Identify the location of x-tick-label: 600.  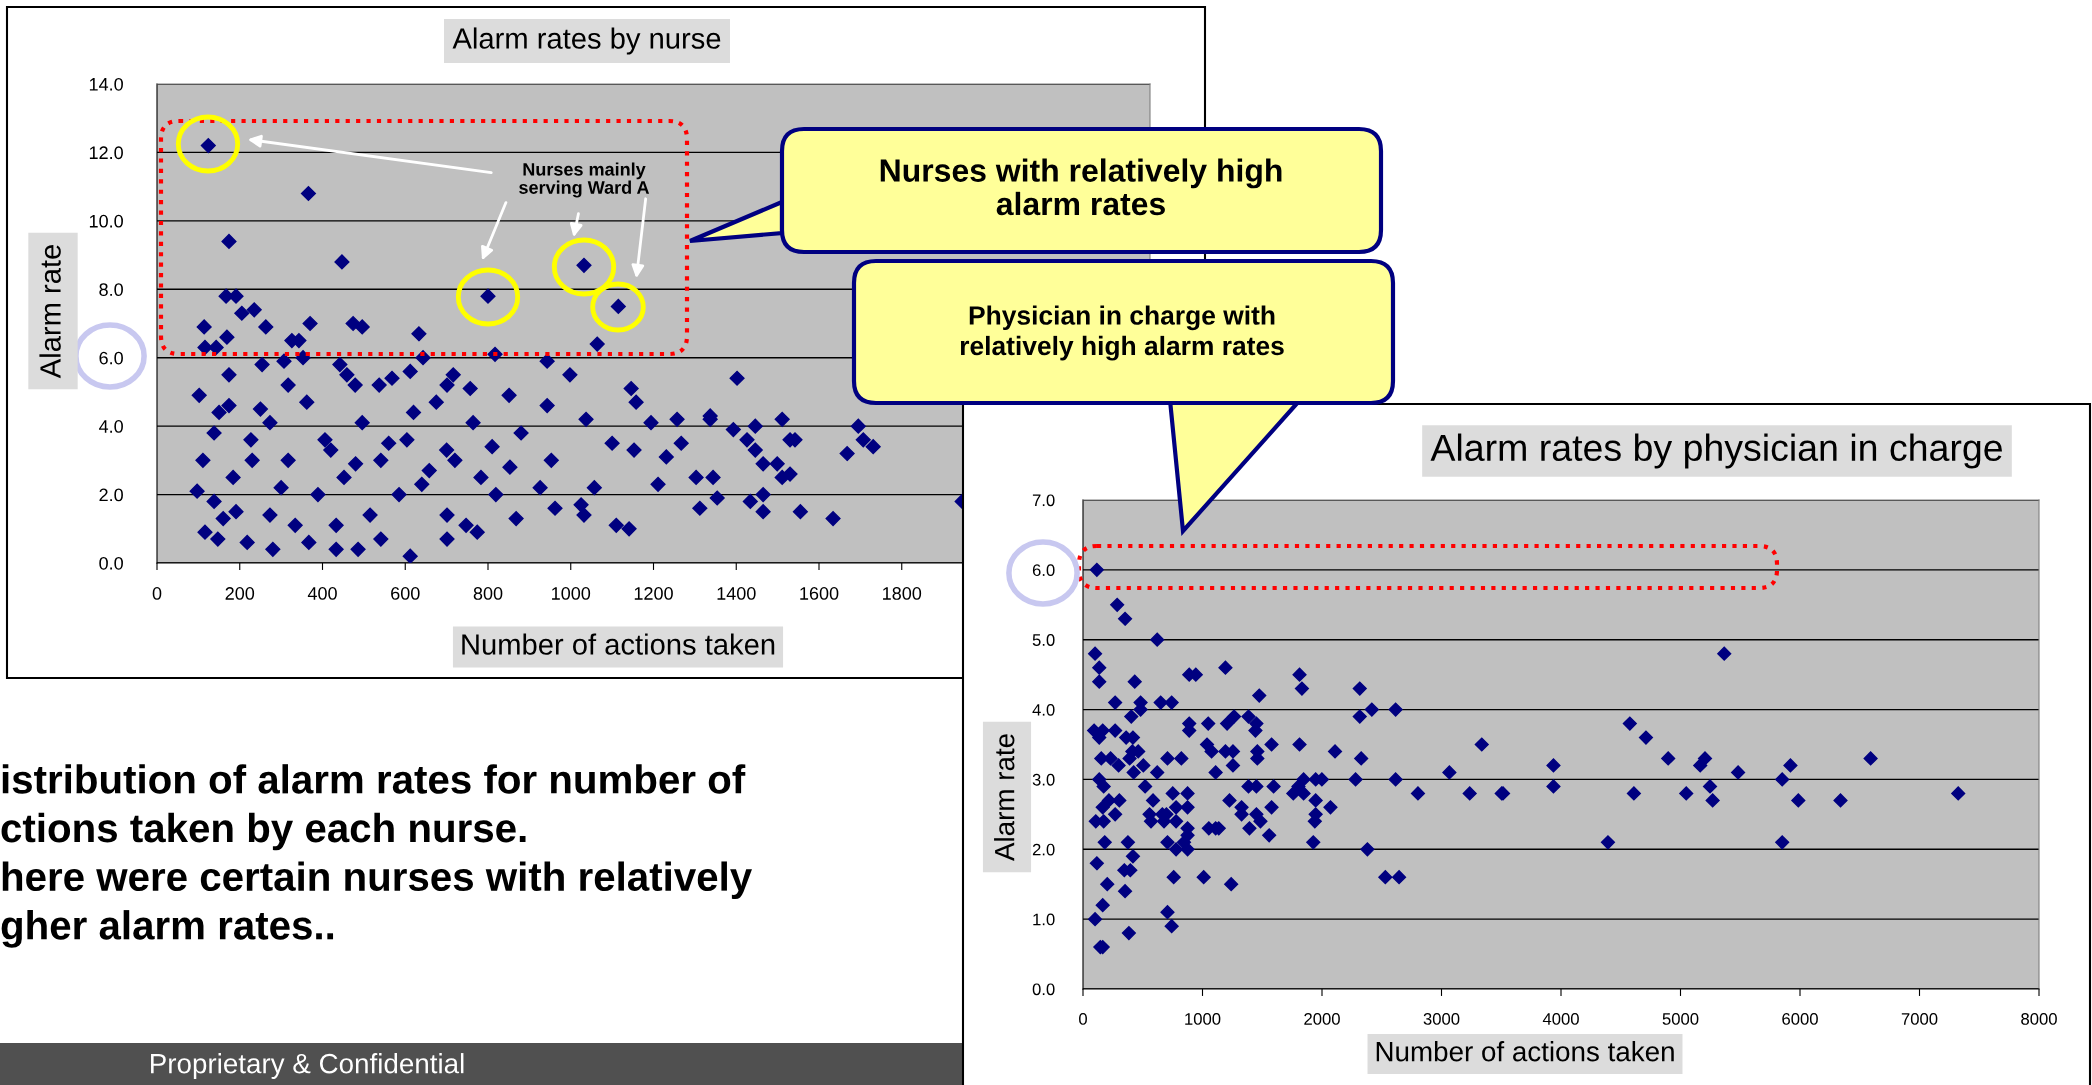
(405, 593).